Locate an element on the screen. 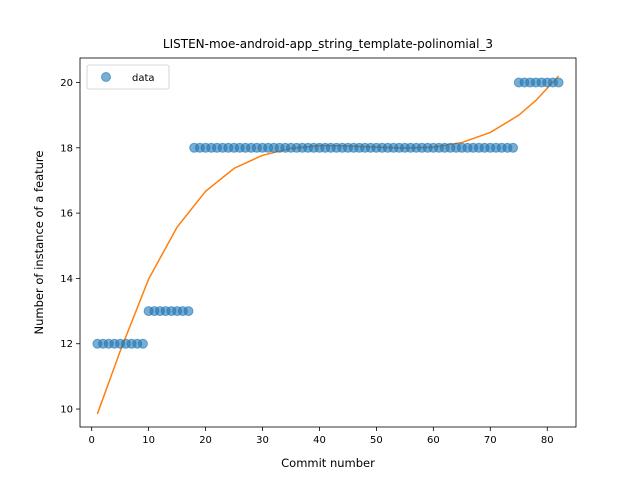  y-tick-label: 12 is located at coordinates (66, 344).